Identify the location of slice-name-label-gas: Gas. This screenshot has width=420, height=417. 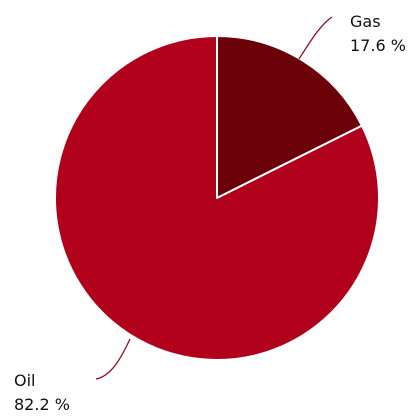
(365, 21).